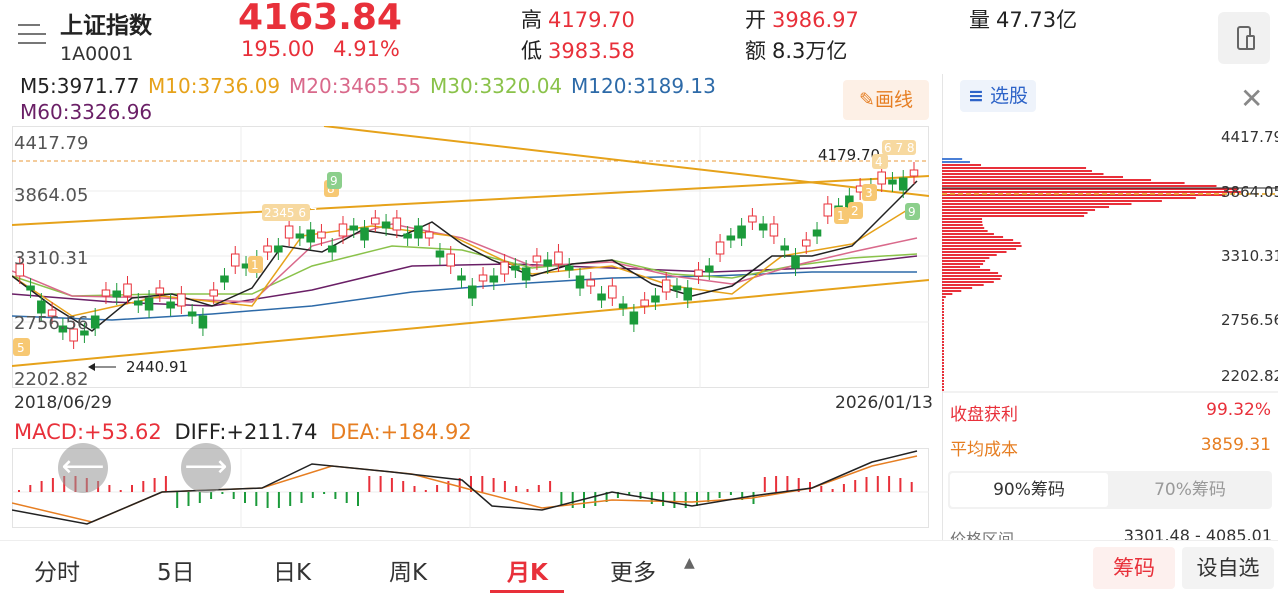  I want to click on close-icon: ✕, so click(1251, 98).